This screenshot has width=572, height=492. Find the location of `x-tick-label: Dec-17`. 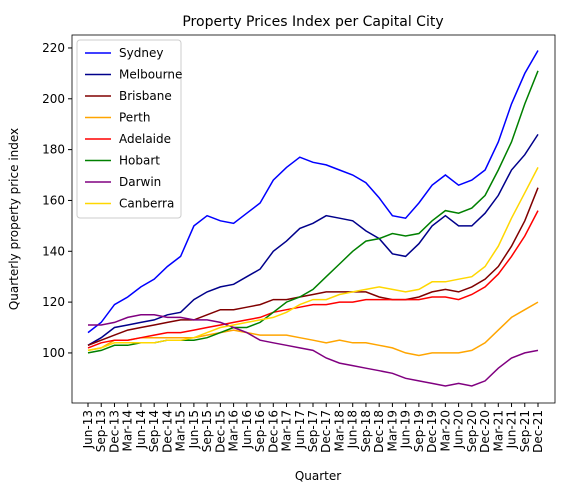

x-tick-label: Dec-17 is located at coordinates (326, 431).